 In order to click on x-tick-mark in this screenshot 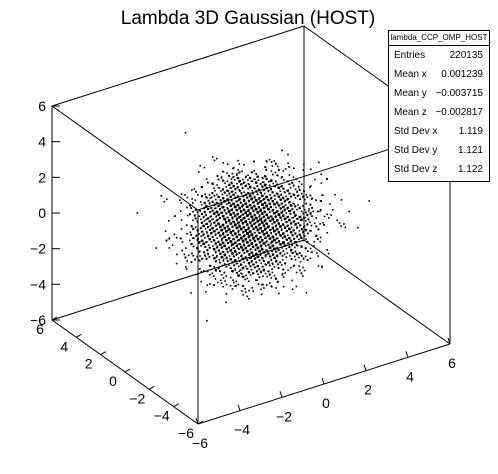, I will do `click(407, 354)`.